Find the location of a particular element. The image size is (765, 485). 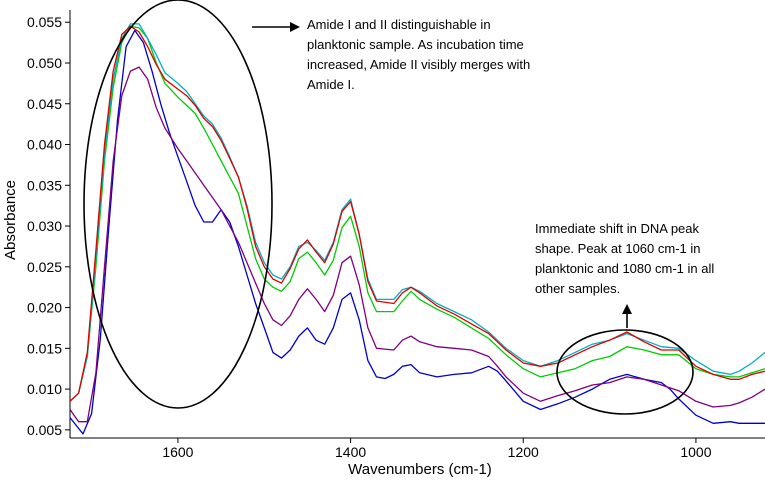

y-tick-label: 0.045 is located at coordinates (44, 104).